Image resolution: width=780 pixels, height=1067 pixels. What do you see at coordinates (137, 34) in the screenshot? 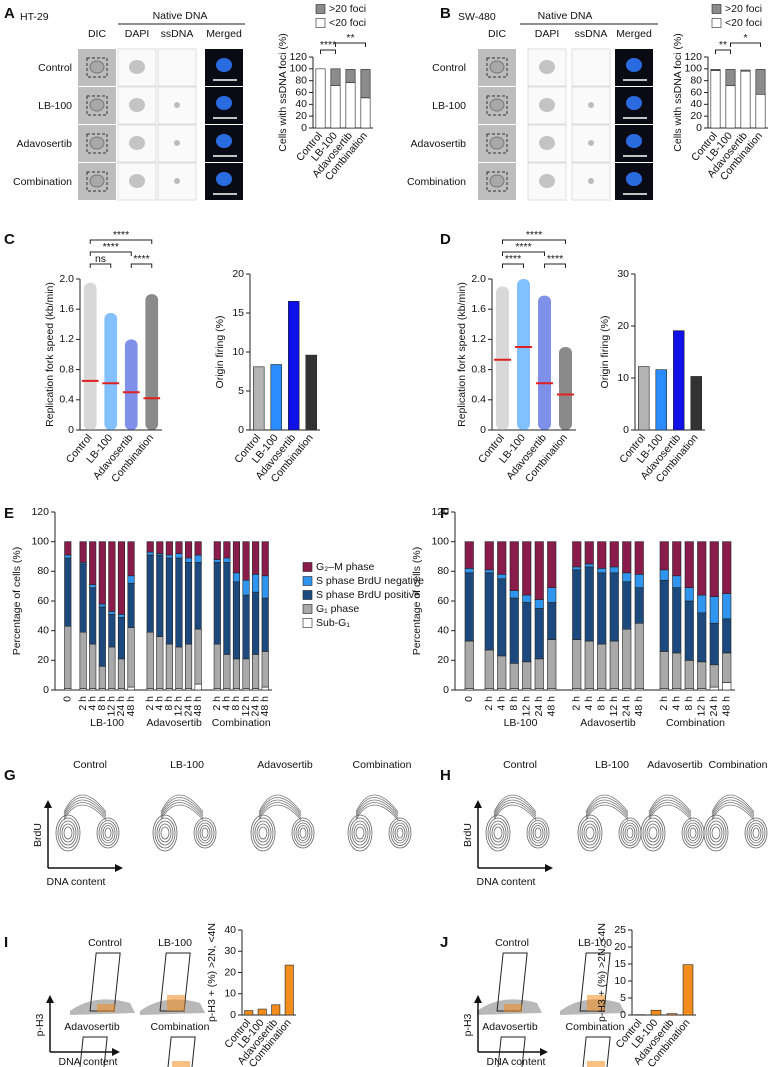
I see `column-label: DAPI` at bounding box center [137, 34].